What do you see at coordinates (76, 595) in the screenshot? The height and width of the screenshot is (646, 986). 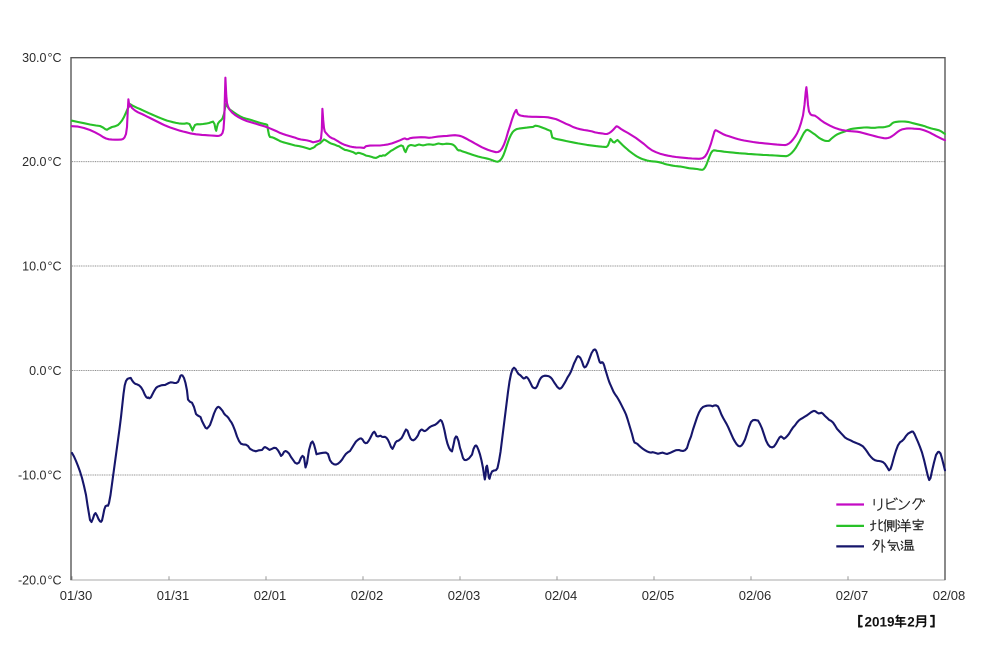 I see `svg-text: 01/30` at bounding box center [76, 595].